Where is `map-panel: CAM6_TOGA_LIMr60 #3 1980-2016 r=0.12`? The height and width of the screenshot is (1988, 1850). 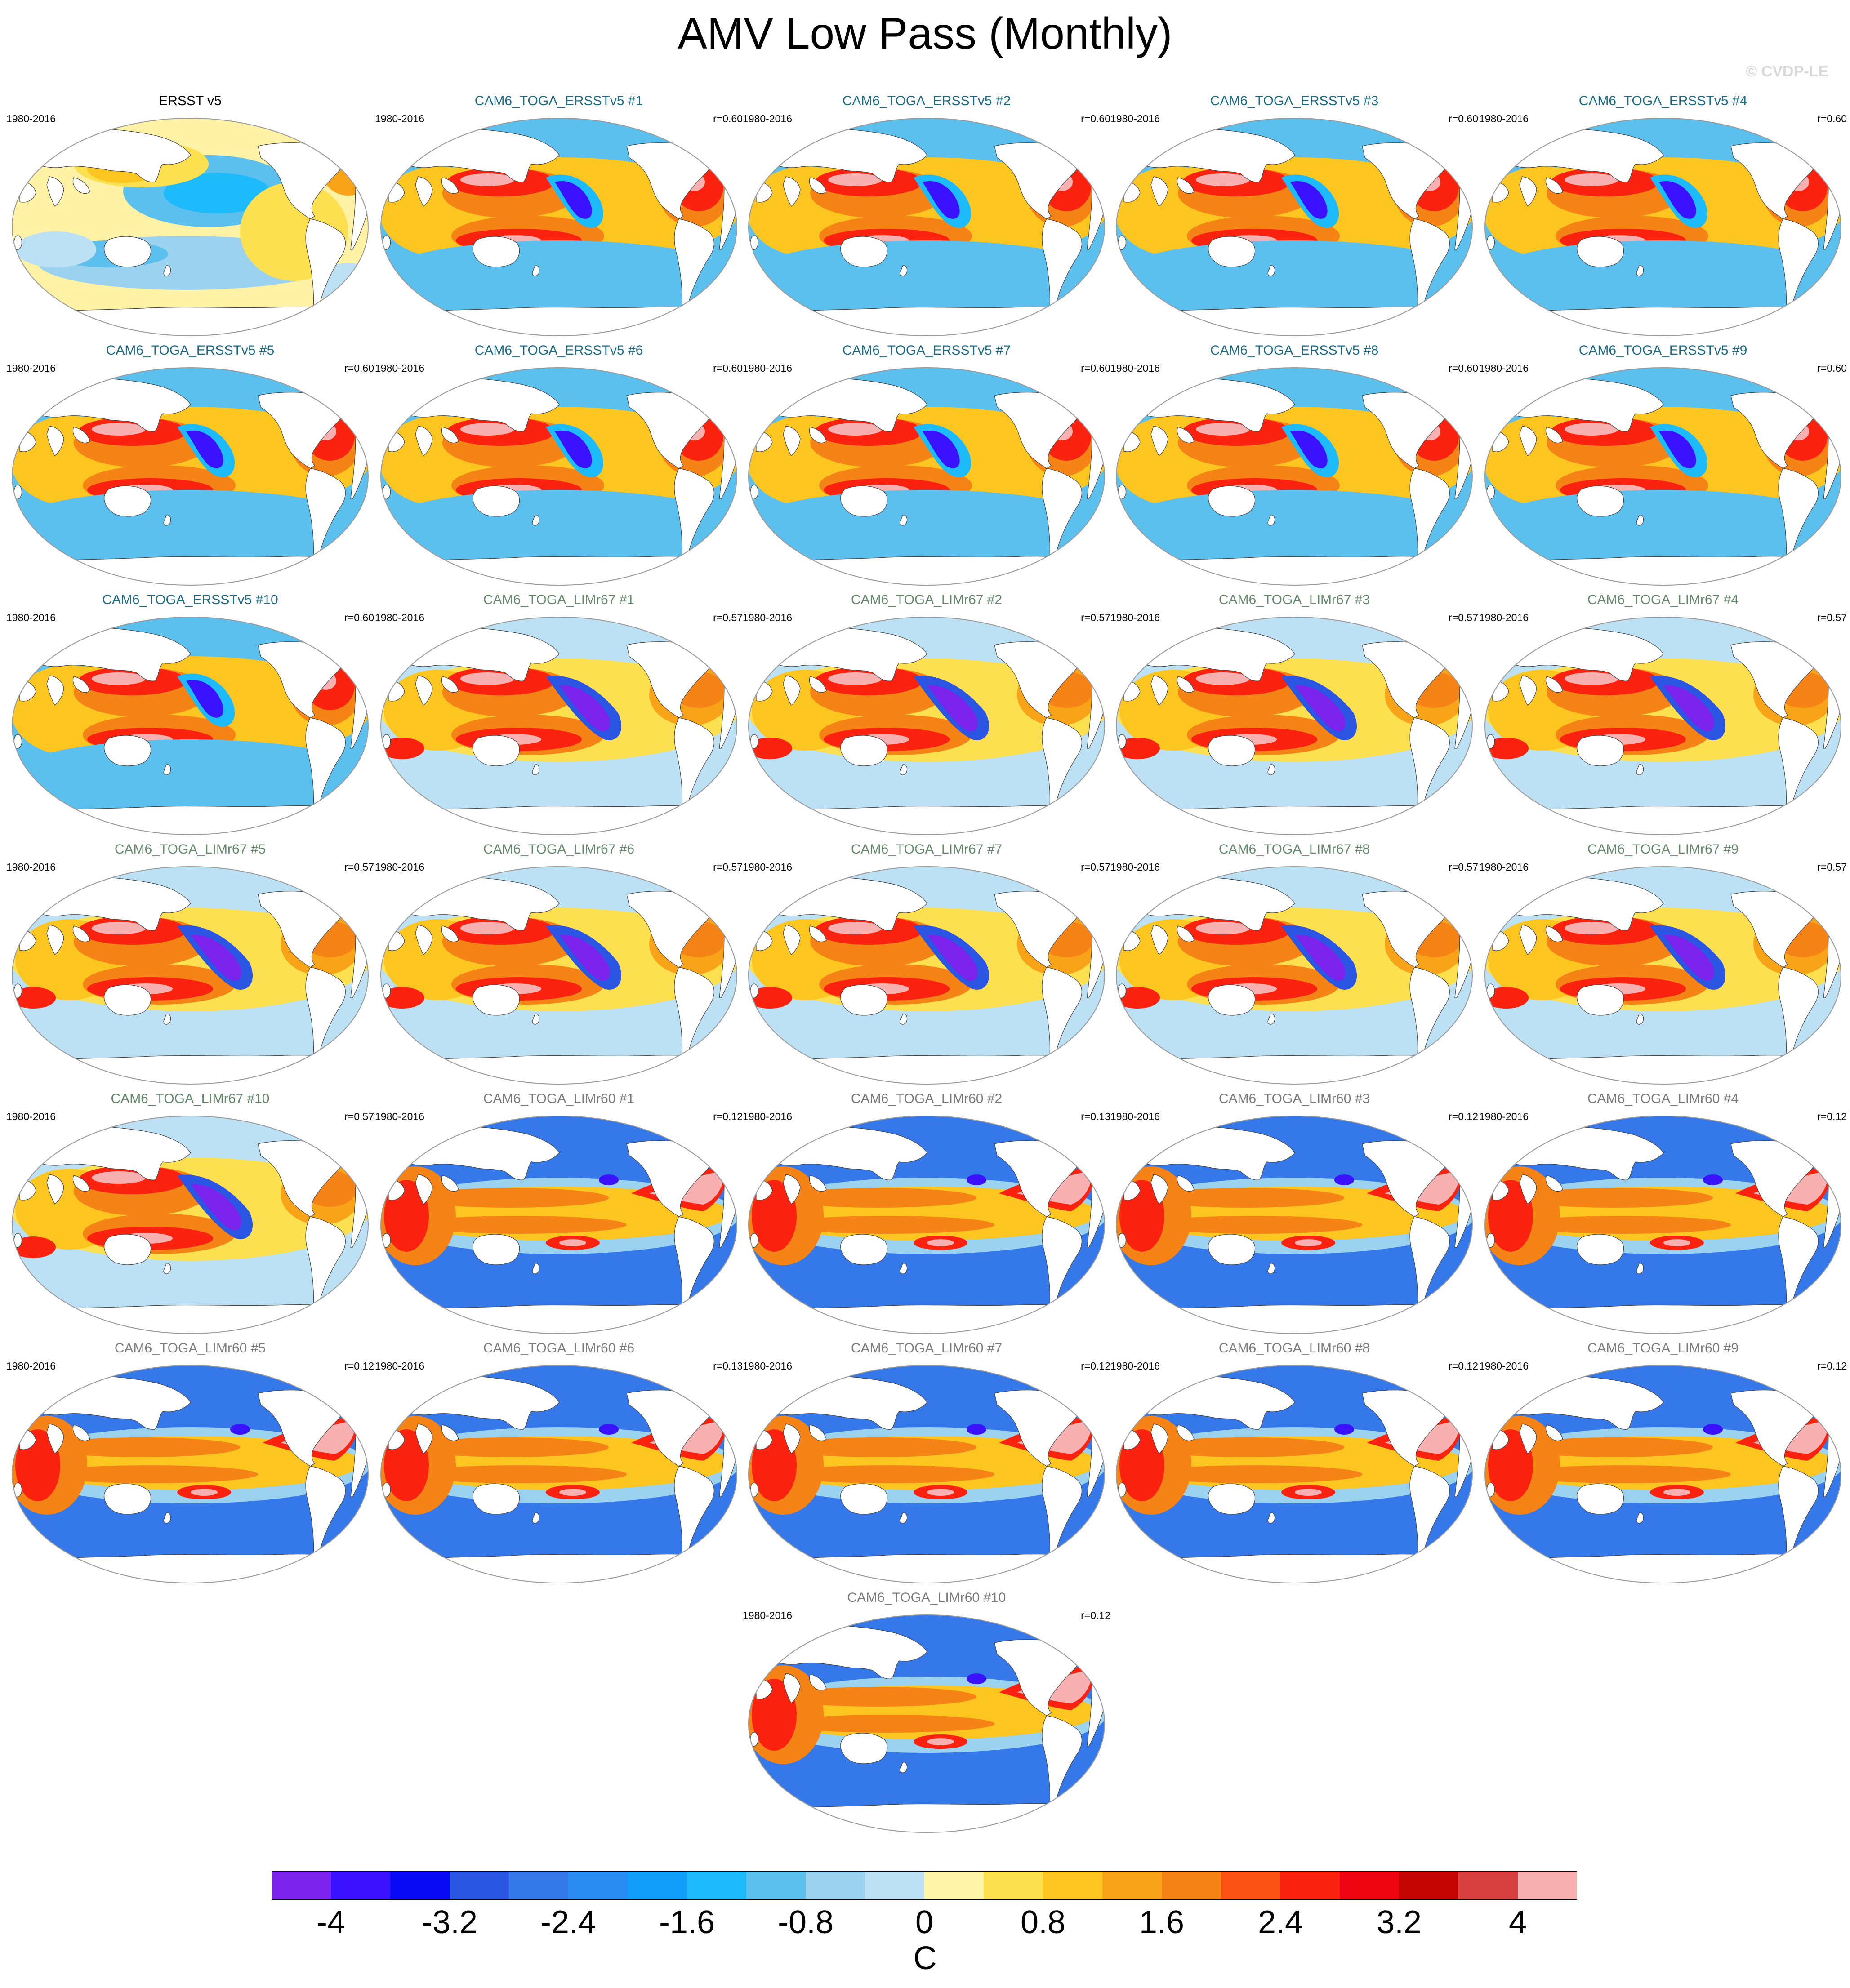 map-panel: CAM6_TOGA_LIMr60 #3 1980-2016 r=0.12 is located at coordinates (1294, 1213).